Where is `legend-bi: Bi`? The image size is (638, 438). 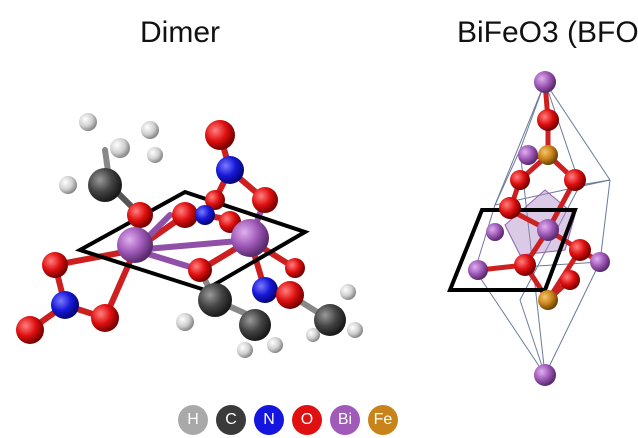 legend-bi: Bi is located at coordinates (345, 420).